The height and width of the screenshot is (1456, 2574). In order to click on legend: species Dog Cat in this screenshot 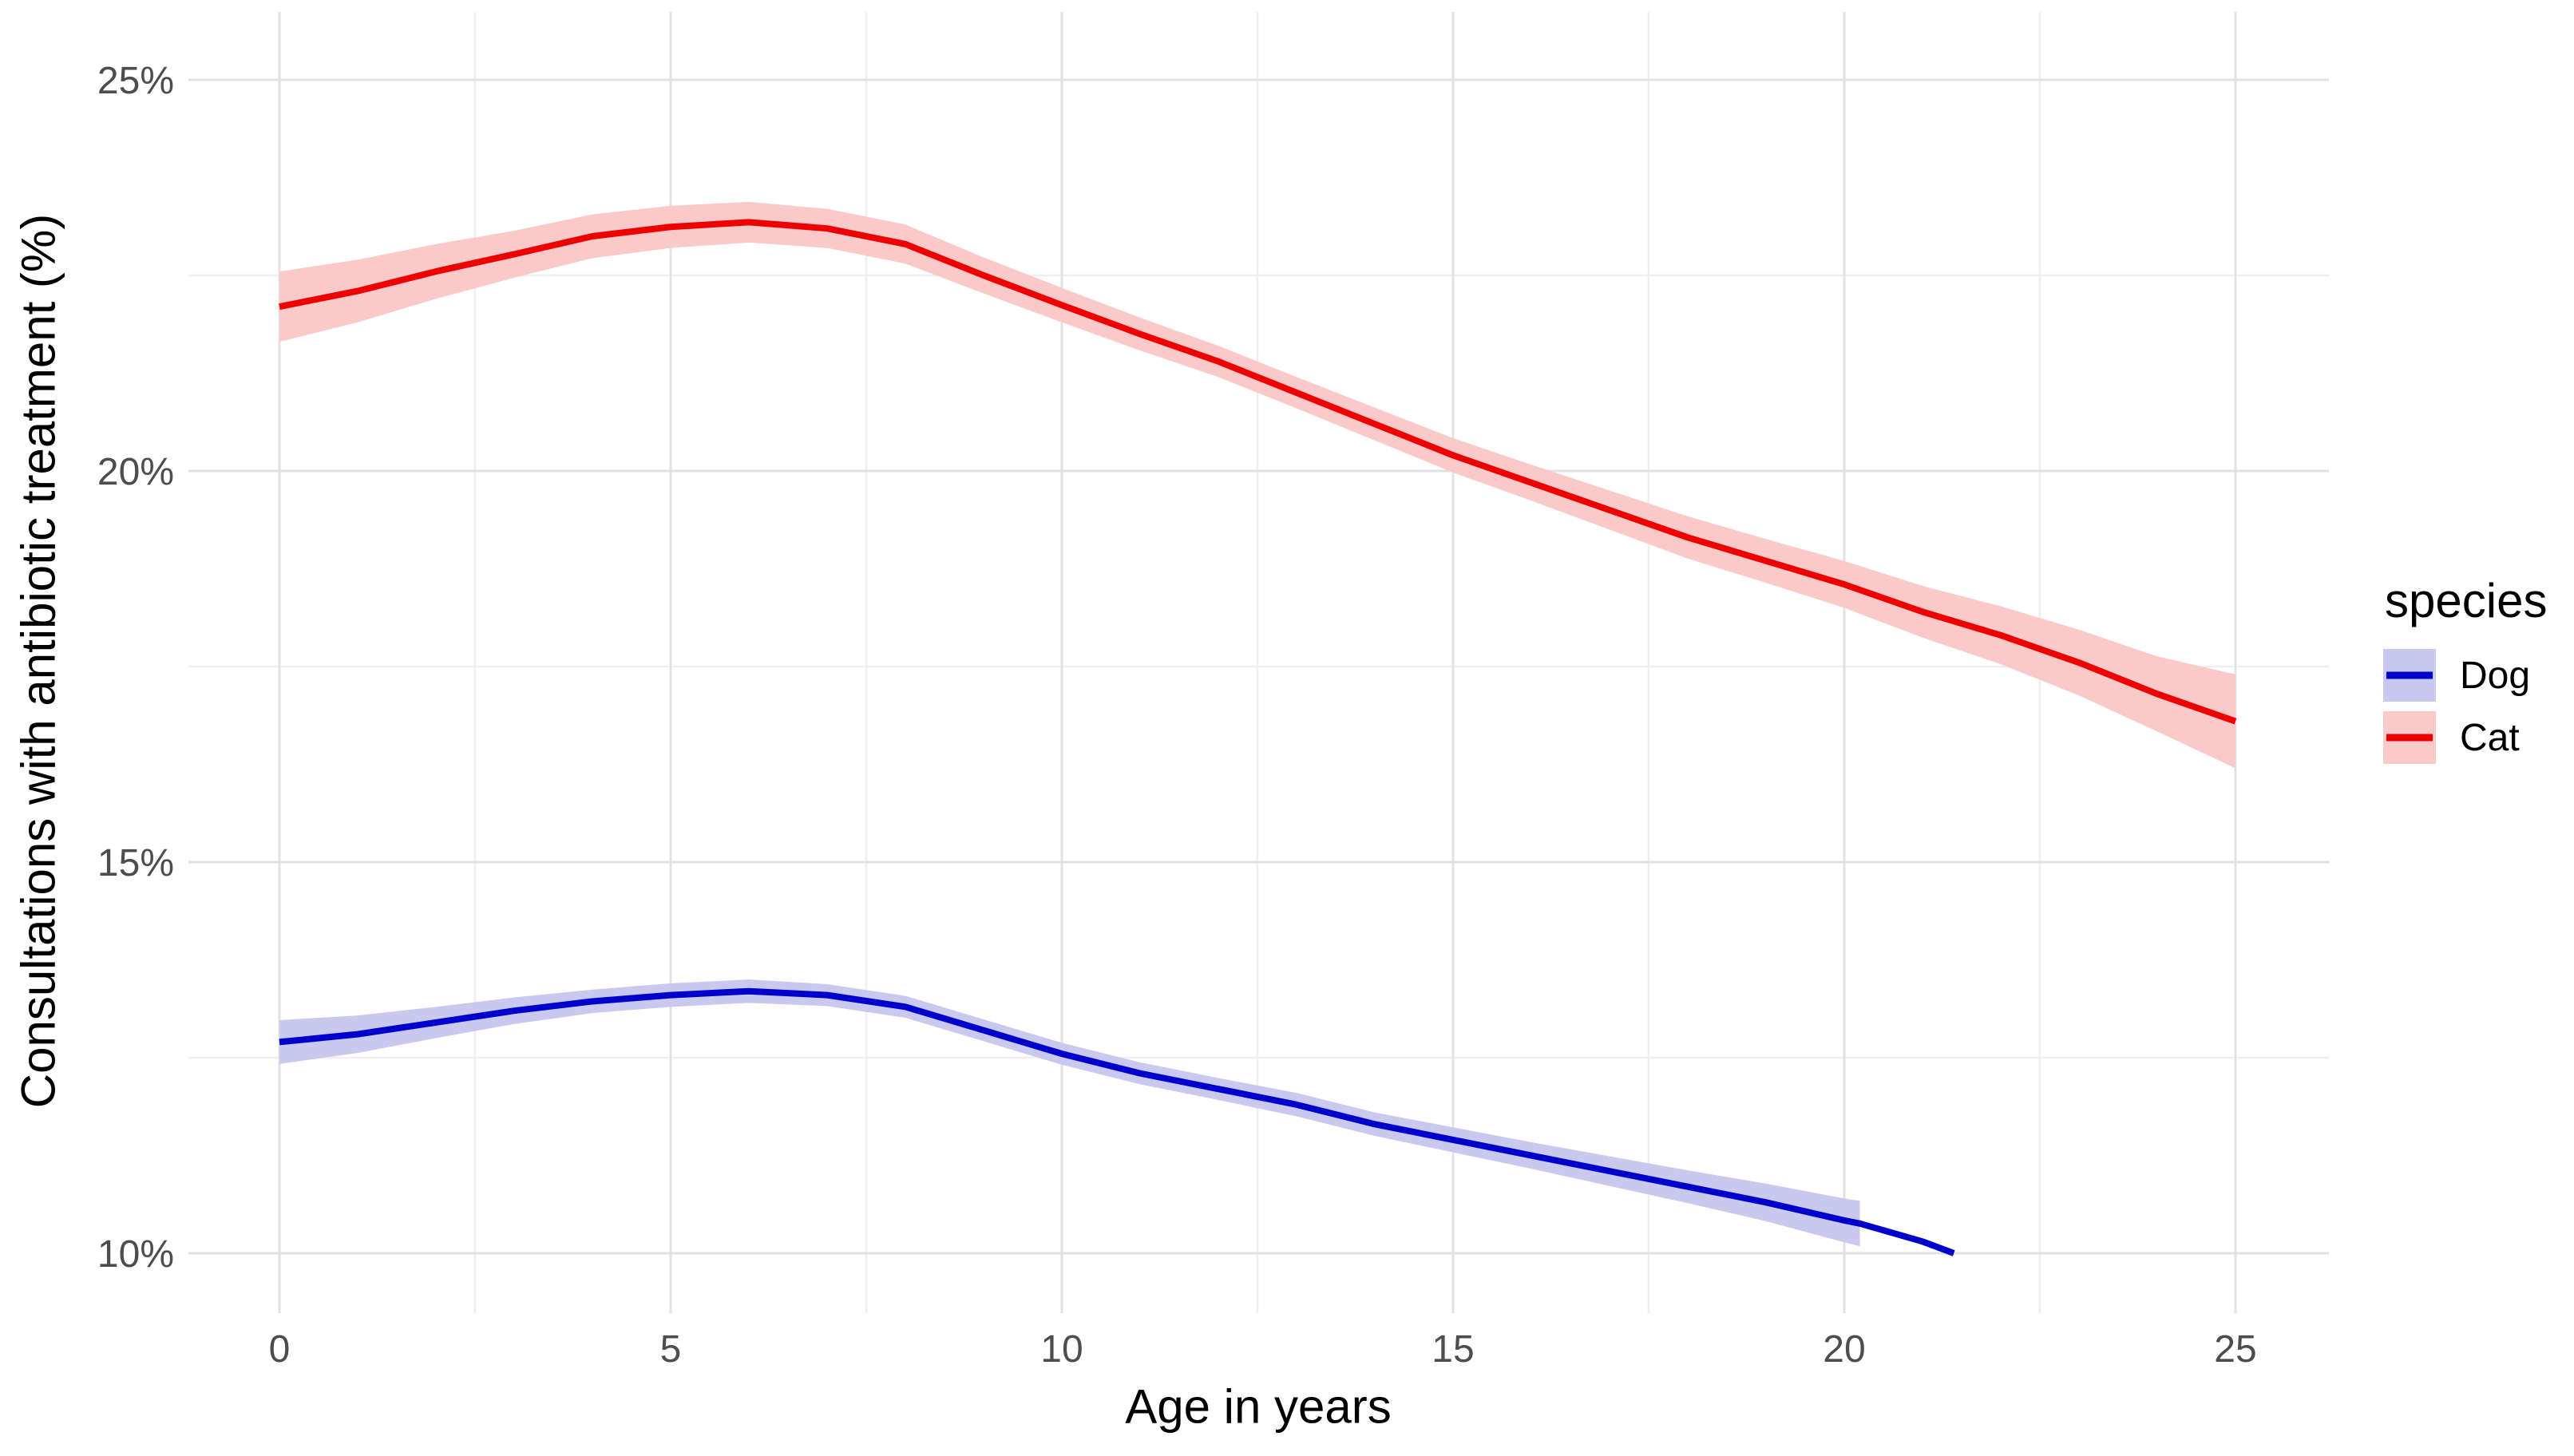, I will do `click(2465, 673)`.